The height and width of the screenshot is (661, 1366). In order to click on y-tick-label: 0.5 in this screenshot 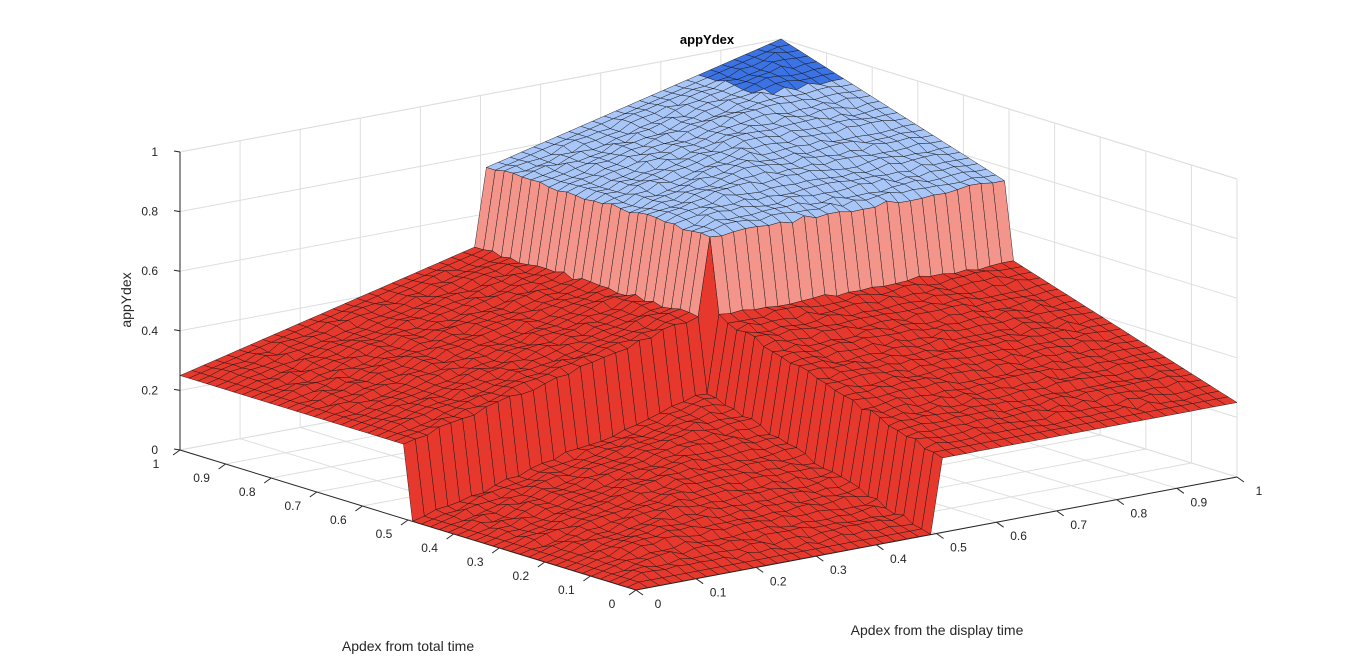, I will do `click(384, 534)`.